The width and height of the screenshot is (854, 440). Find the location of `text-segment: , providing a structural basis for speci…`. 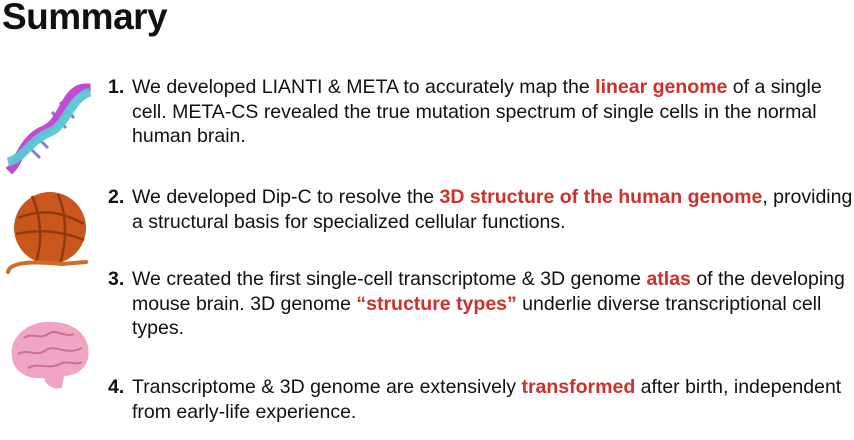

text-segment: , providing a structural basis for speci… is located at coordinates (492, 209).